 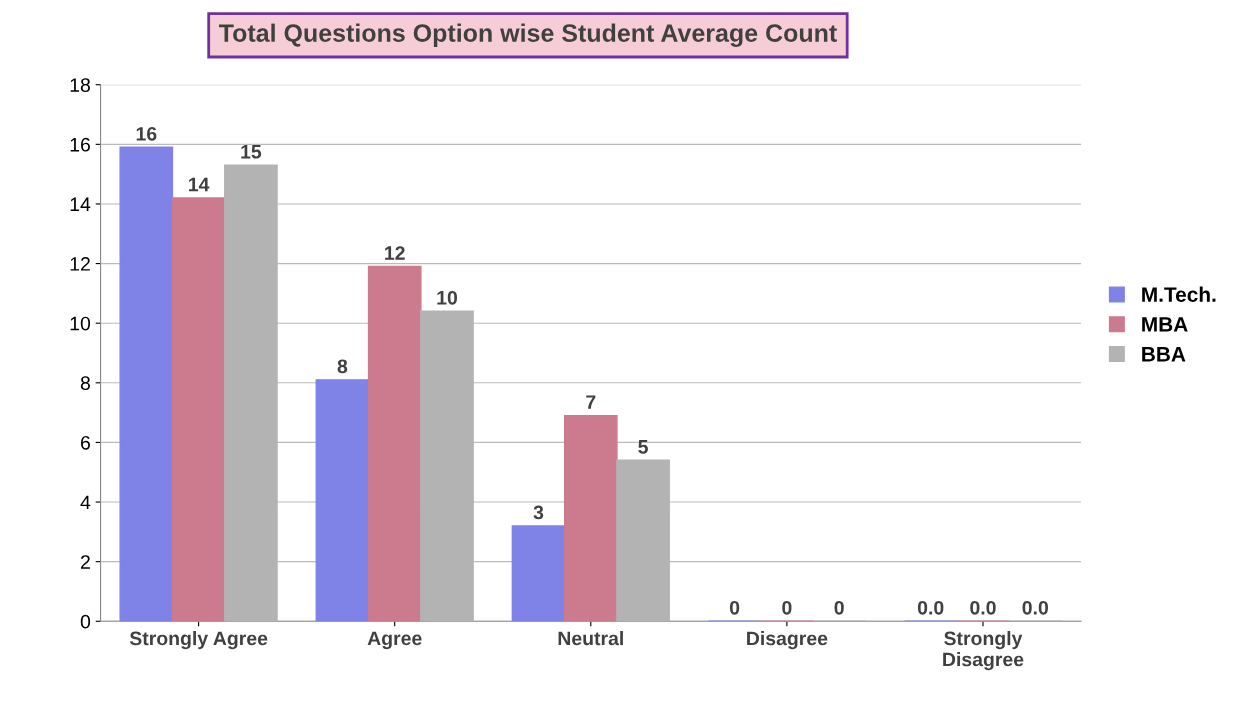 What do you see at coordinates (1179, 294) in the screenshot?
I see `legend-label: M.Tech.` at bounding box center [1179, 294].